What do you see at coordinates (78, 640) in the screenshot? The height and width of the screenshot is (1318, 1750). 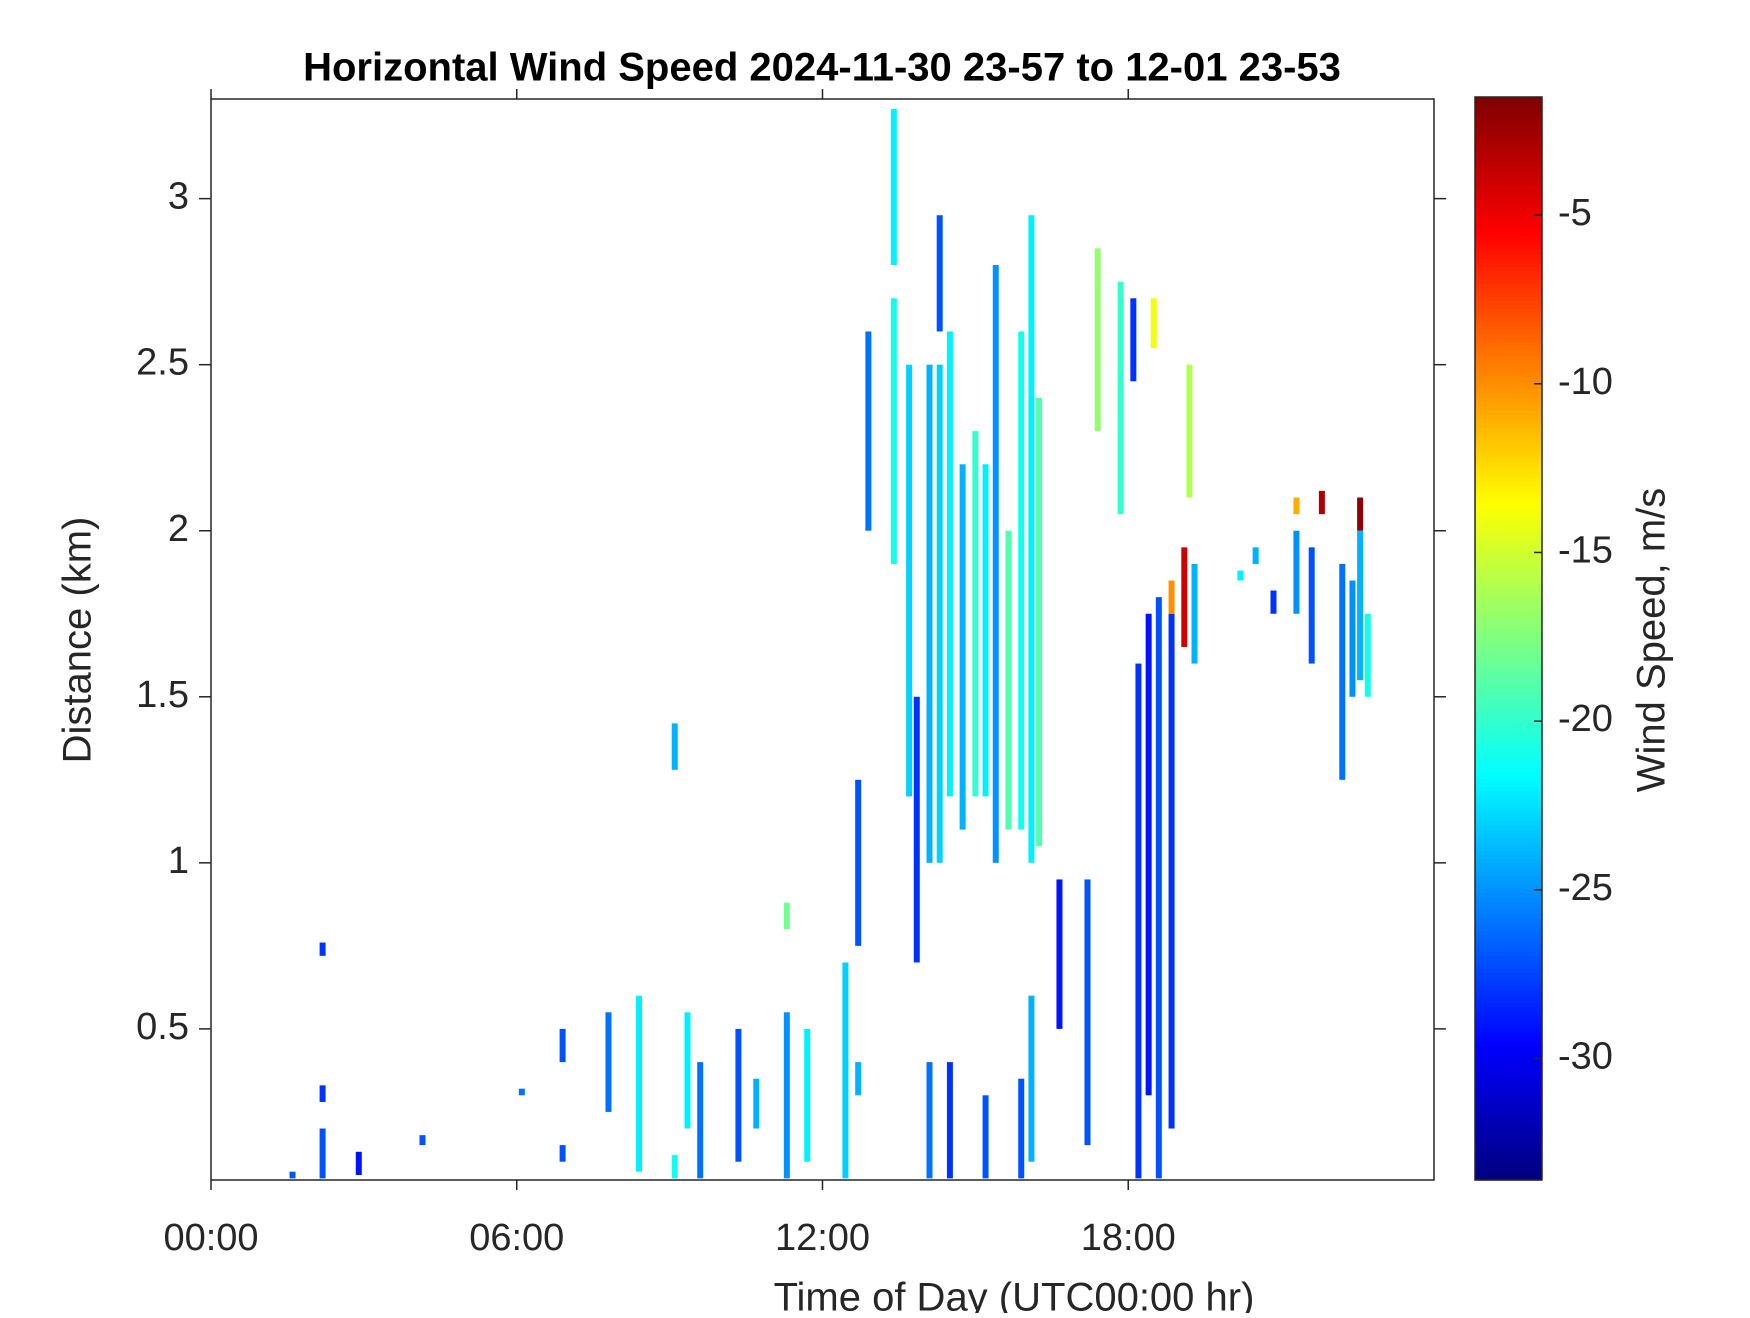 I see `y-axis-label: Distance (km)` at bounding box center [78, 640].